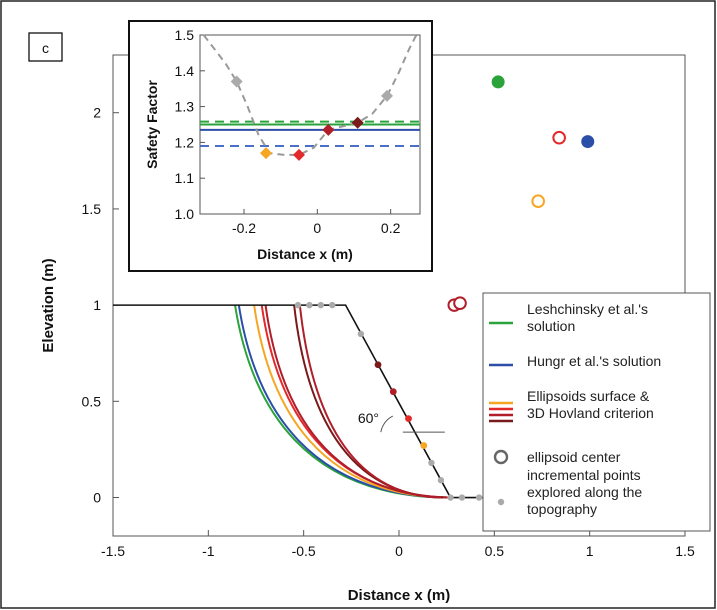 This screenshot has height=610, width=717. I want to click on panel-label: c, so click(45, 48).